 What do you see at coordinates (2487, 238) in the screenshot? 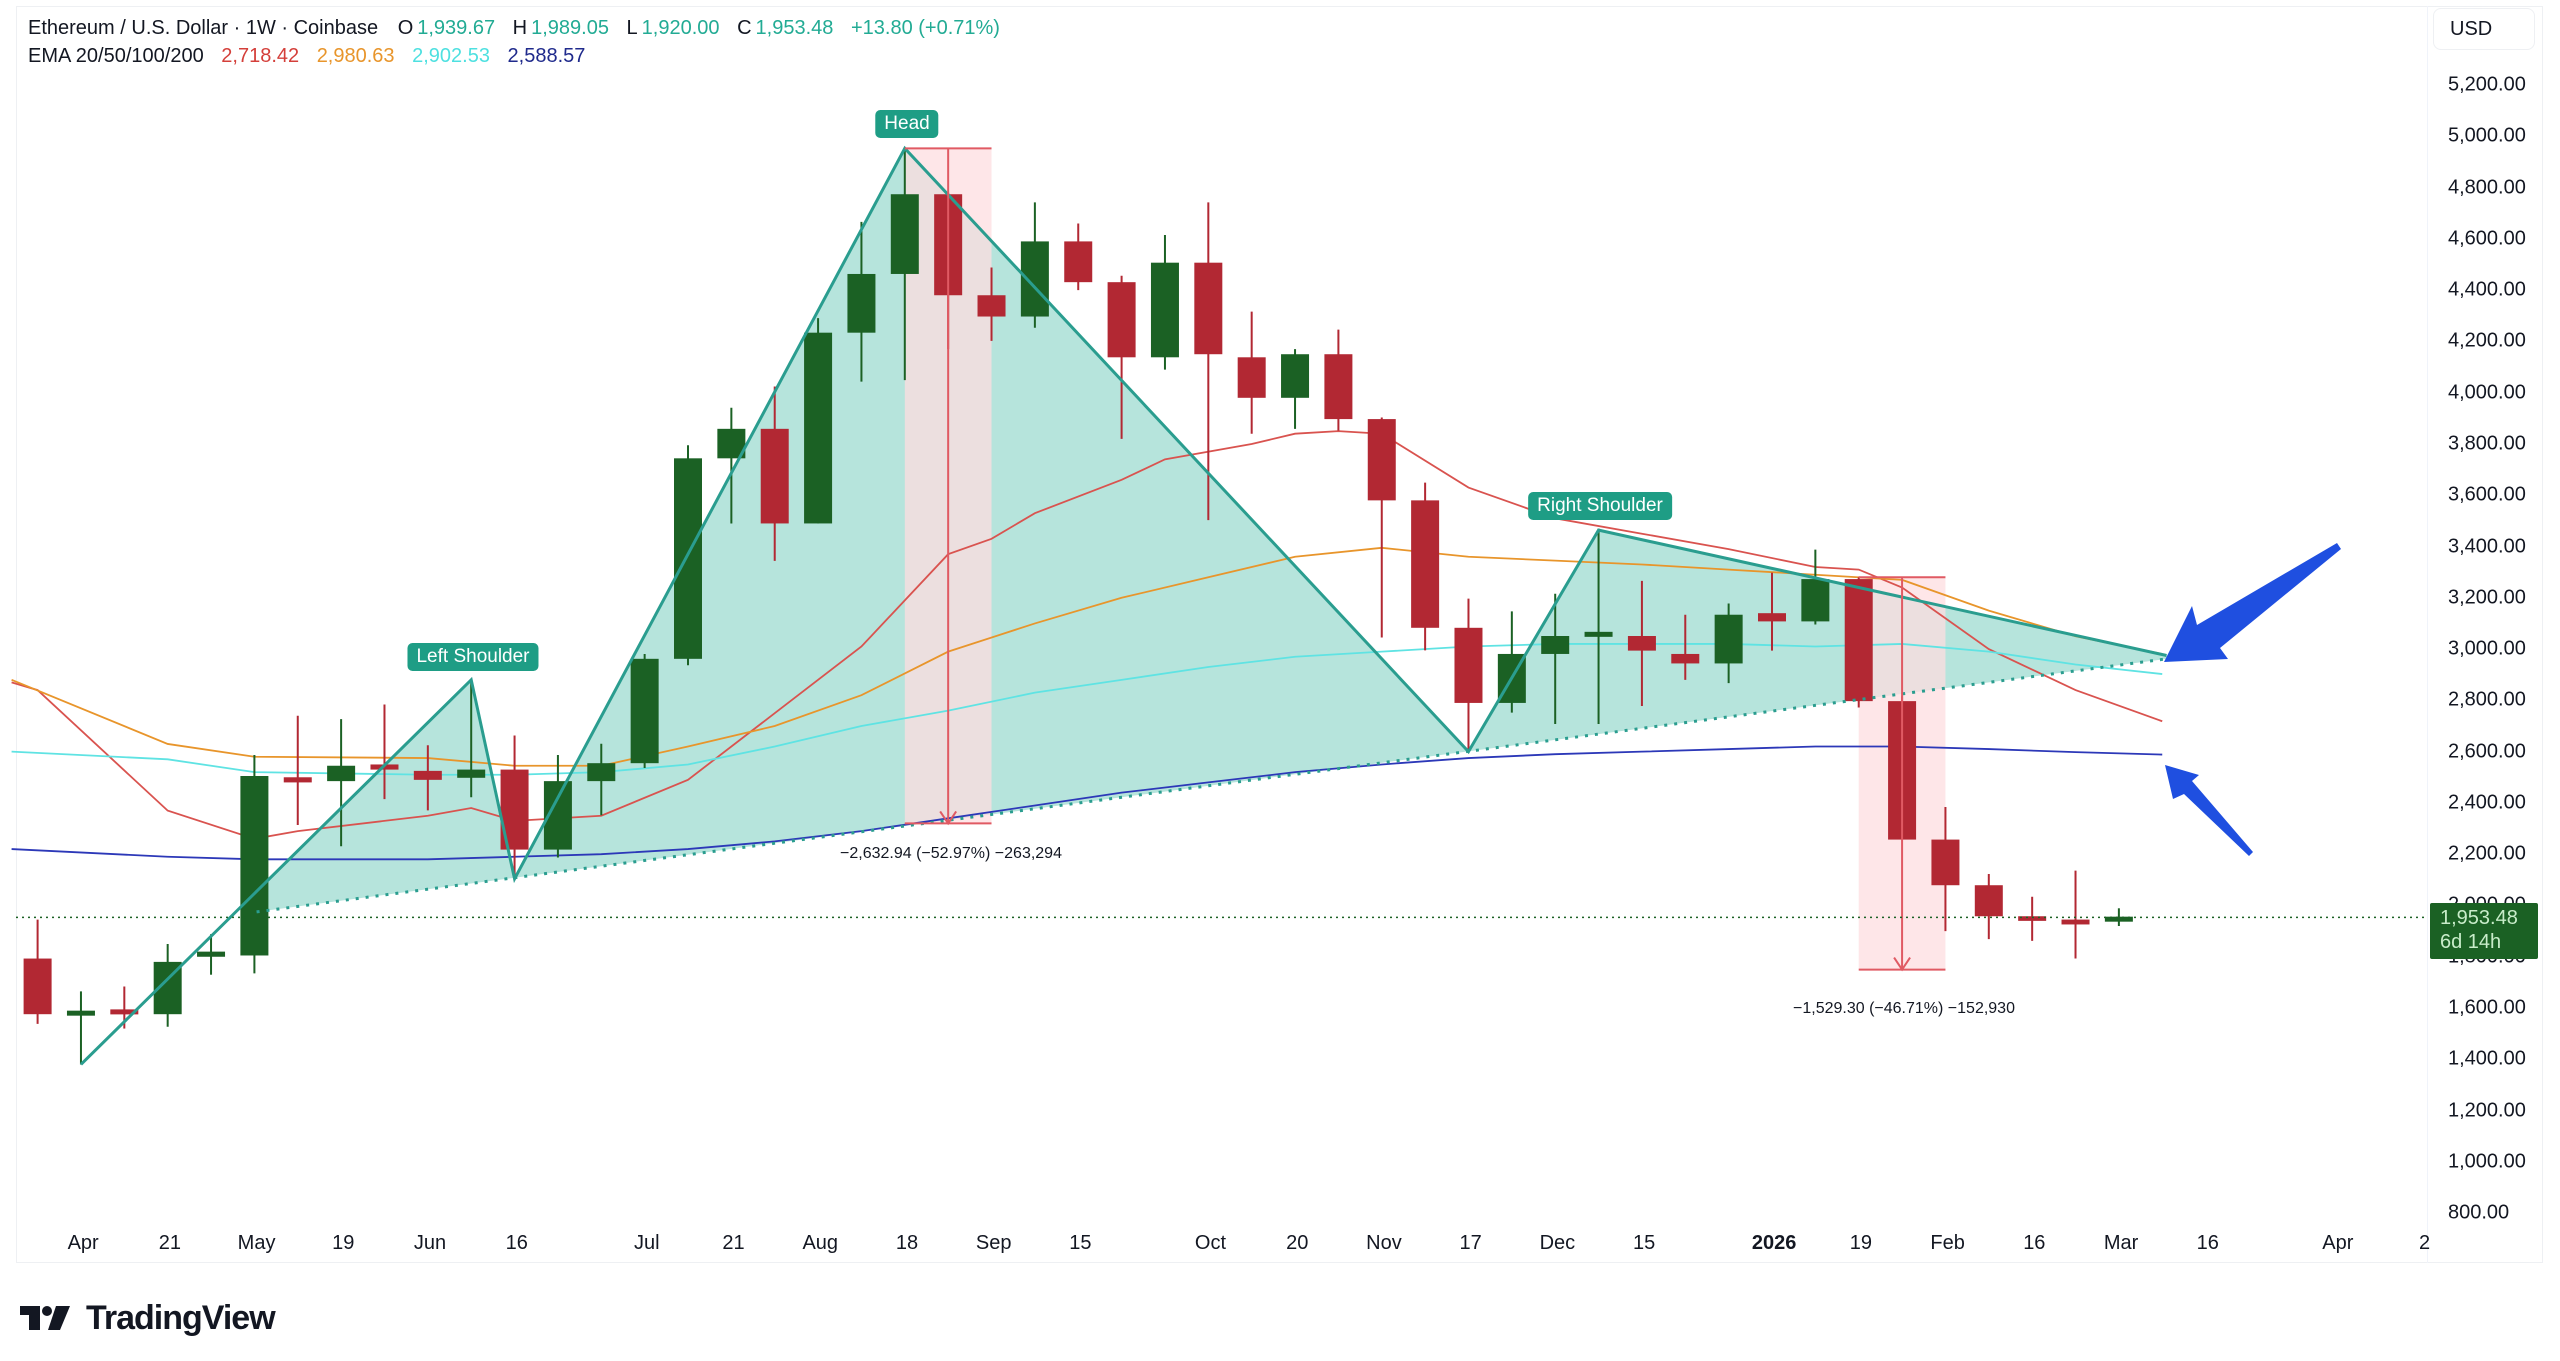
I see `price-tick: 4,600.00` at bounding box center [2487, 238].